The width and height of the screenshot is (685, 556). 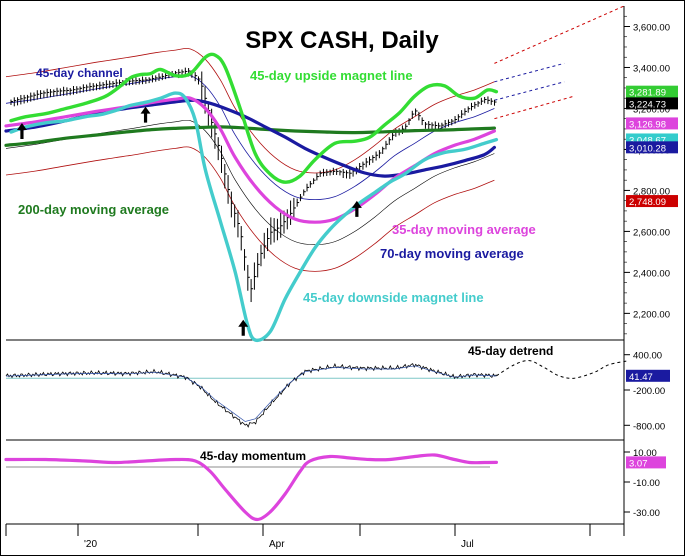 I want to click on chart-title: SPX CASH, Daily, so click(x=342, y=40).